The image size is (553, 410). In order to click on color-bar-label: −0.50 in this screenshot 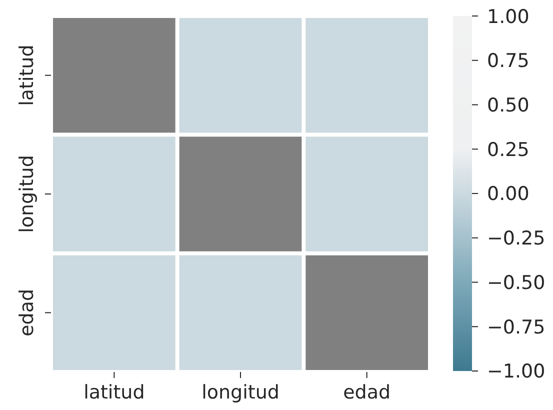, I will do `click(516, 283)`.